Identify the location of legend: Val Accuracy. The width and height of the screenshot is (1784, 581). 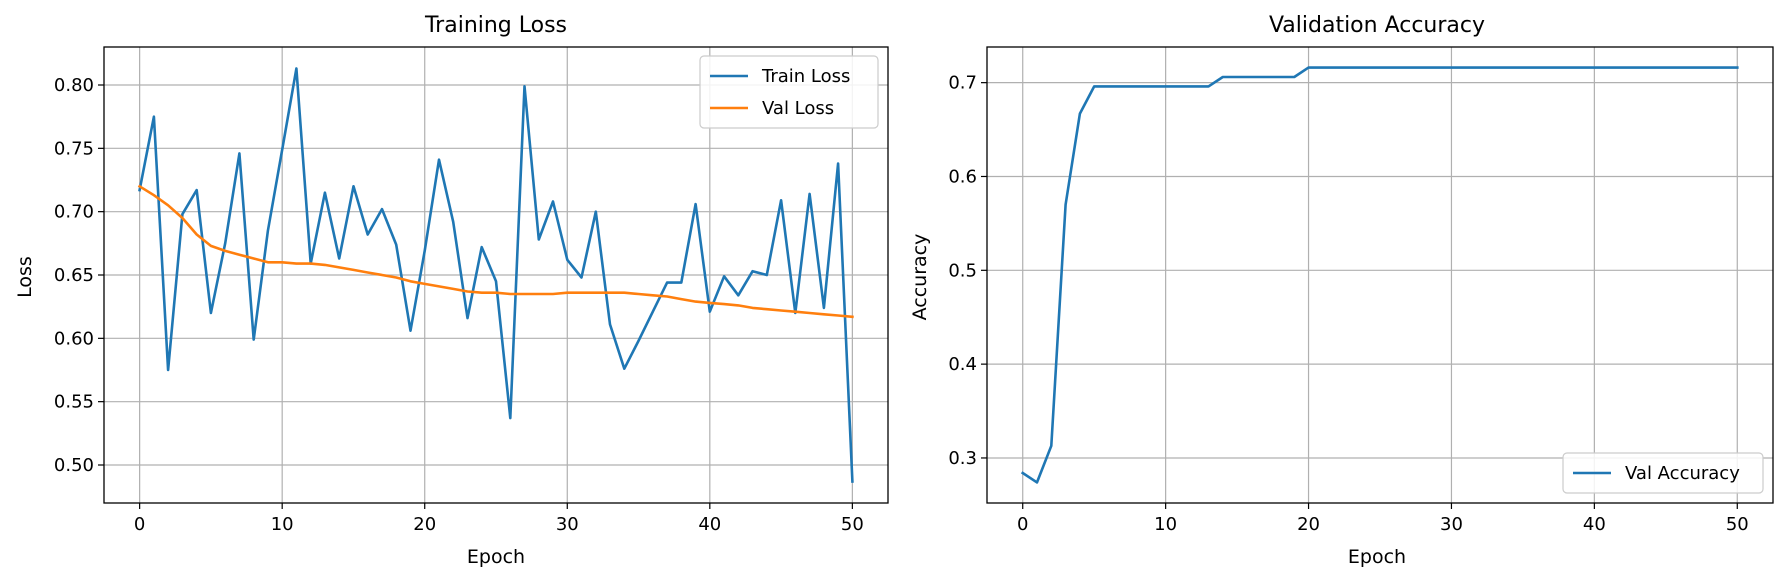
(1663, 473).